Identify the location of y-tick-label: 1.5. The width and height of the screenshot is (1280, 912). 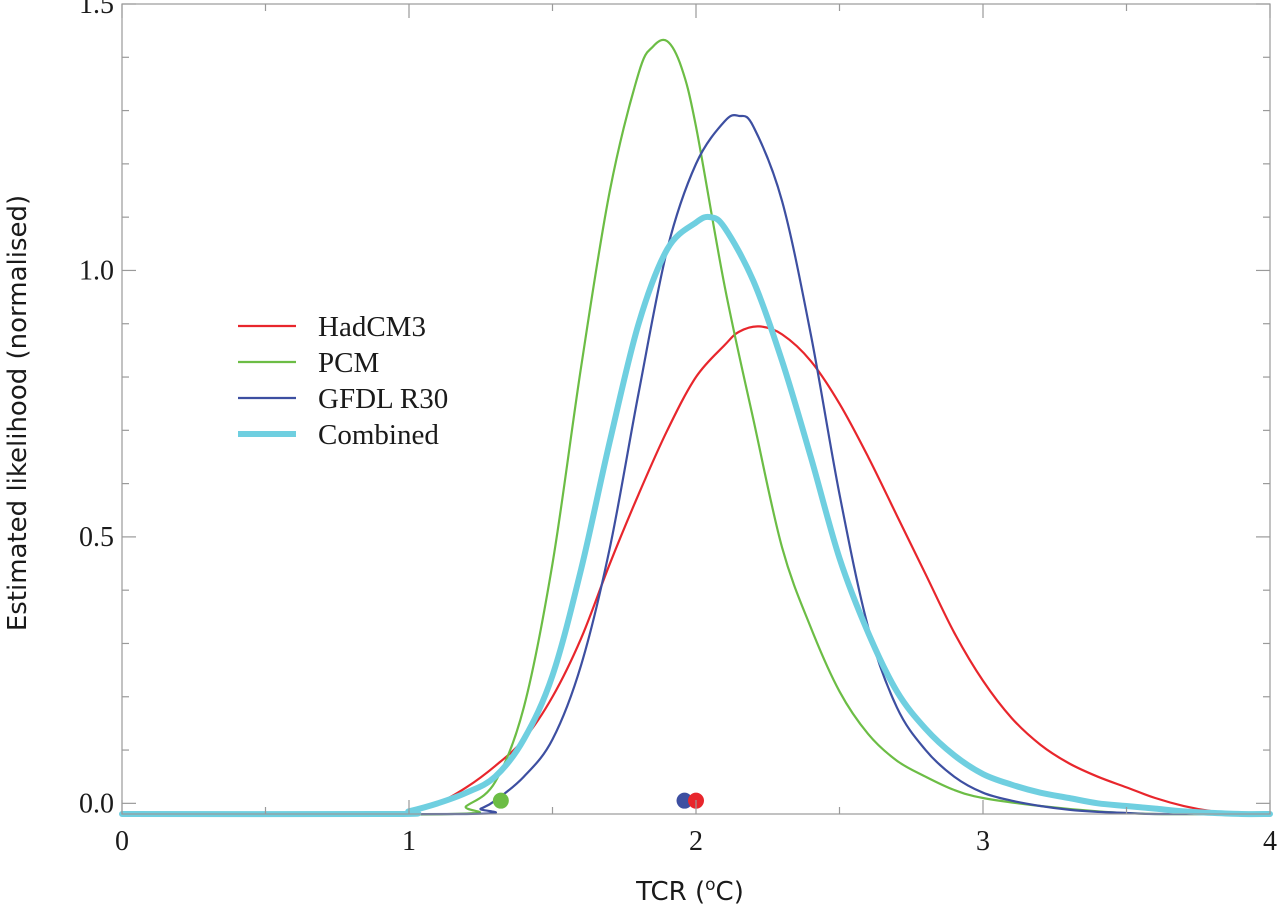
(96, 10).